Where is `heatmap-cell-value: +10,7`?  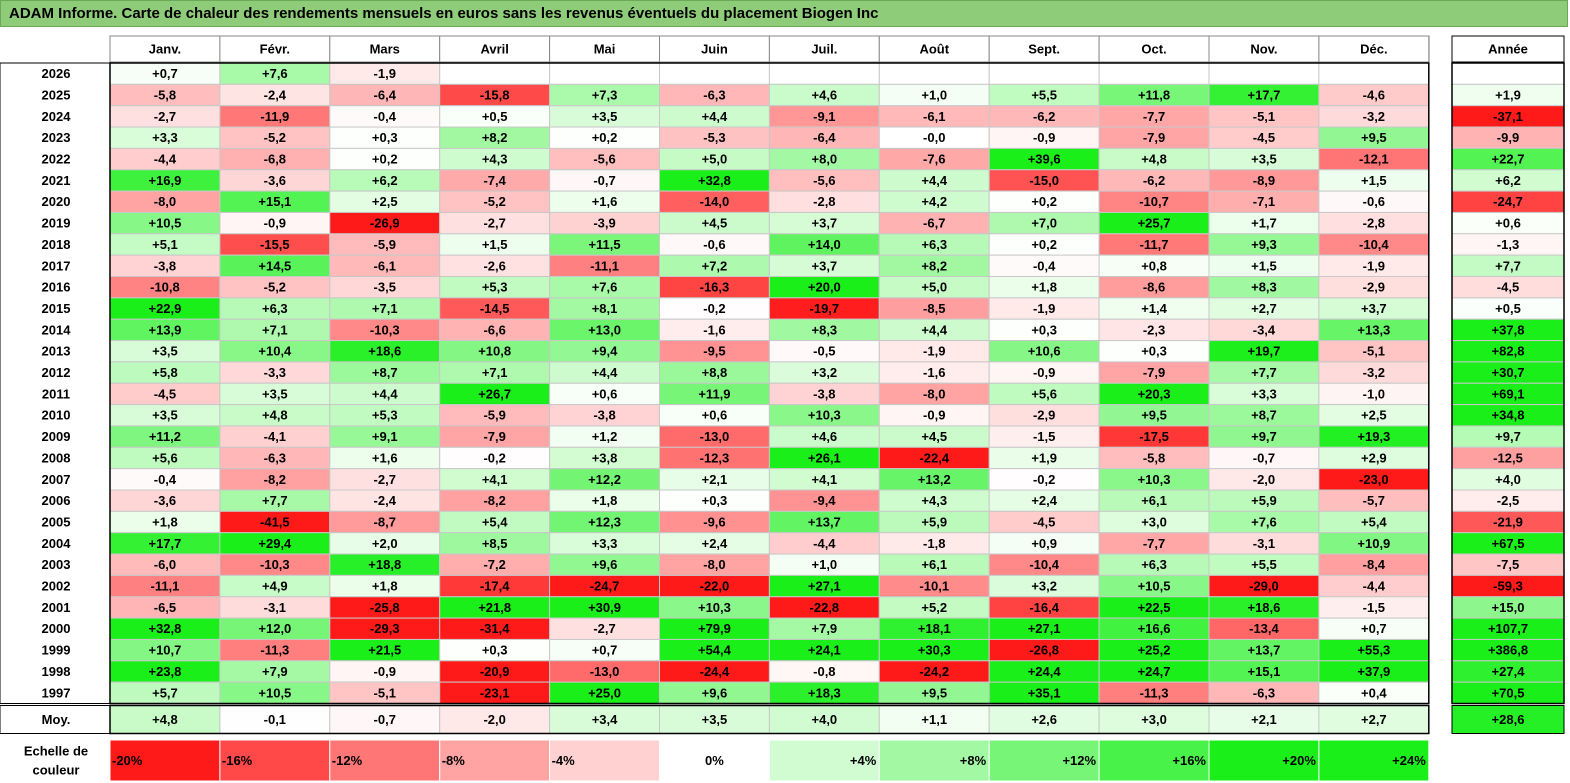 heatmap-cell-value: +10,7 is located at coordinates (164, 650).